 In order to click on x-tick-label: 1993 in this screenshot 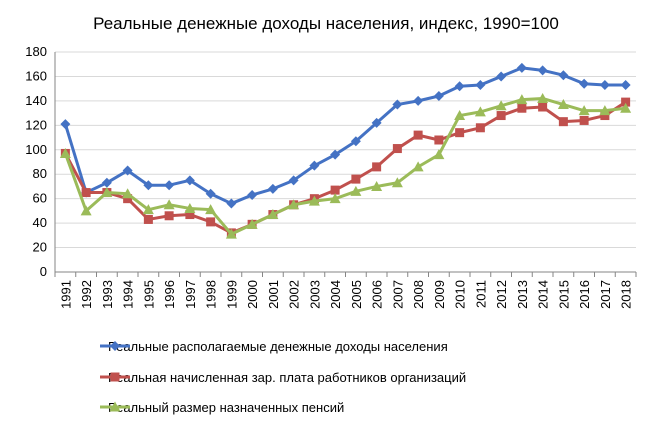, I will do `click(107, 294)`.